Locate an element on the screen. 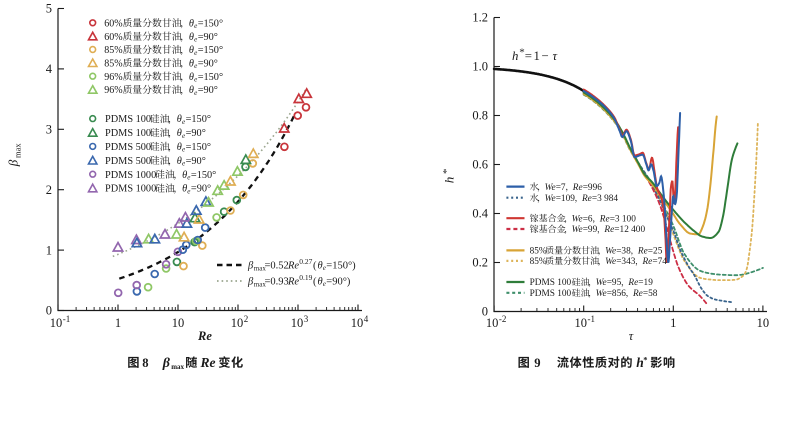 The image size is (807, 432). svg-text: =3 100 is located at coordinates (623, 219).